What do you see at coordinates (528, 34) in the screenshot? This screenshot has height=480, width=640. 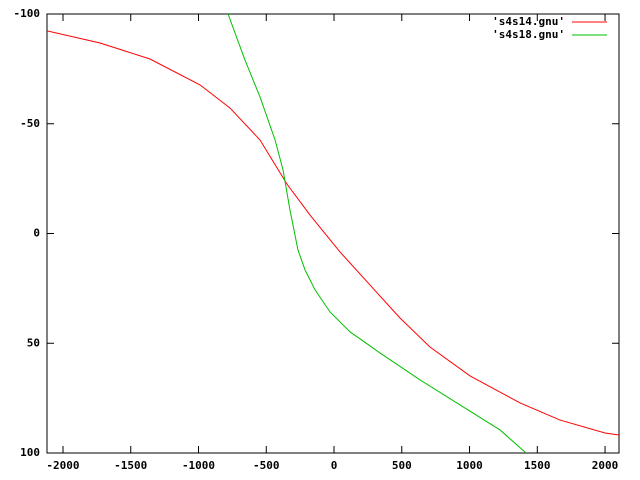 I see `legend-label: 's4s18.gnu'` at bounding box center [528, 34].